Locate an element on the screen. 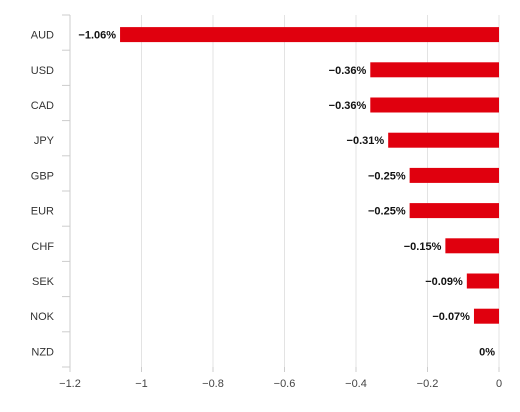  category-label-chf: CHF is located at coordinates (42, 247).